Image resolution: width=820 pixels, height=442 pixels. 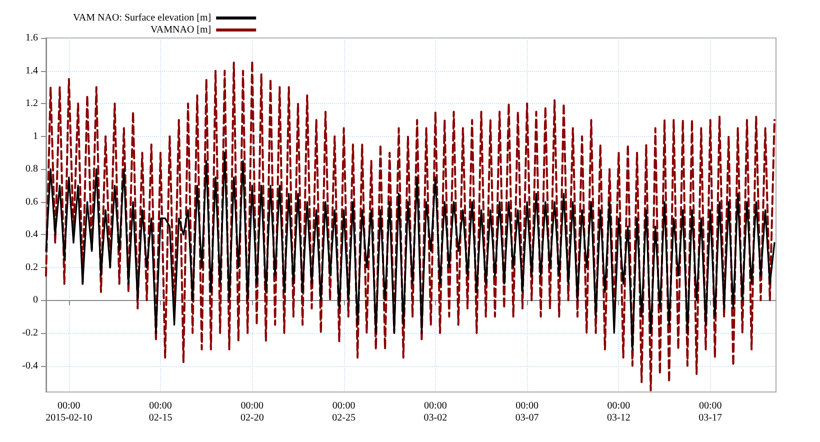 I want to click on legend-label: VAMNAO [m], so click(x=181, y=30).